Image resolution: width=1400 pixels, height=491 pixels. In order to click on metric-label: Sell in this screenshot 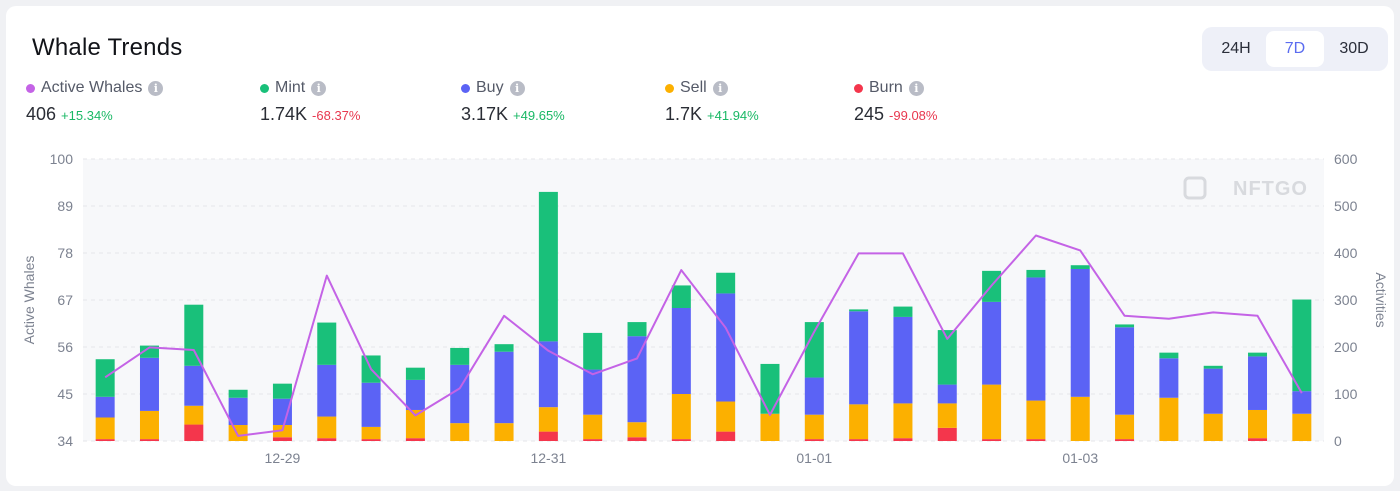, I will do `click(693, 87)`.